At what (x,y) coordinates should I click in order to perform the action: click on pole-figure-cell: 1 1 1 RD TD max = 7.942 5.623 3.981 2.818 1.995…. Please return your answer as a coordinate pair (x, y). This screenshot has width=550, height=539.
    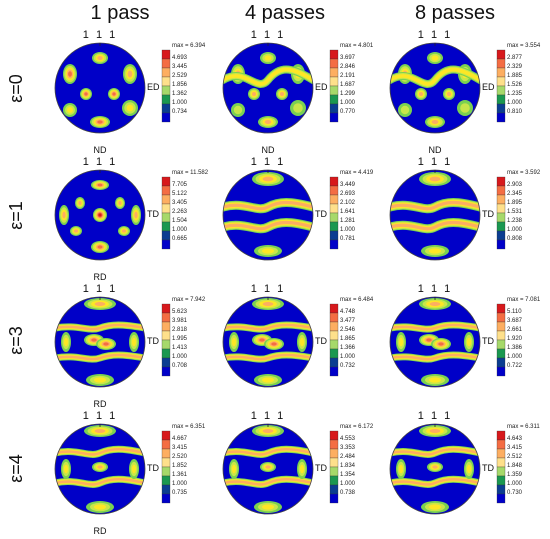
    Looking at the image, I should click on (117, 347).